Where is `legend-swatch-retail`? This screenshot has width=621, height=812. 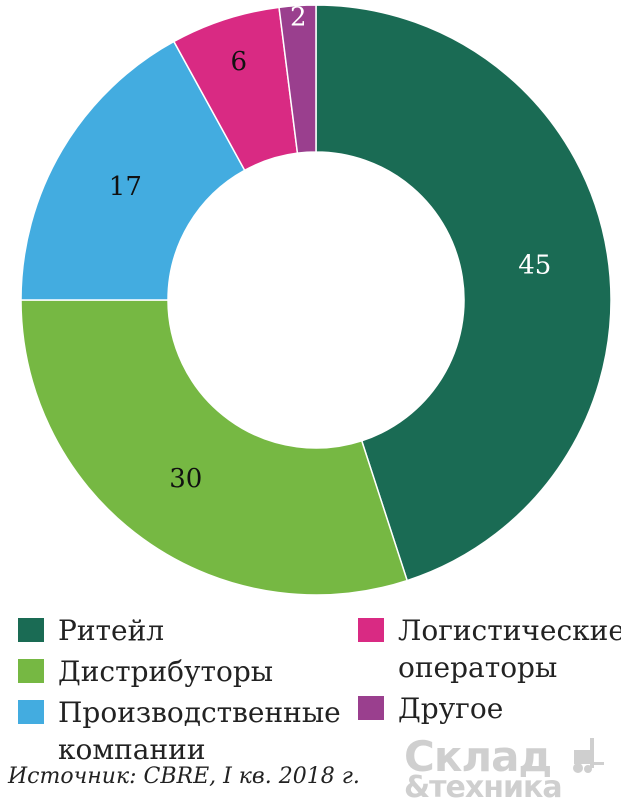
legend-swatch-retail is located at coordinates (31, 630).